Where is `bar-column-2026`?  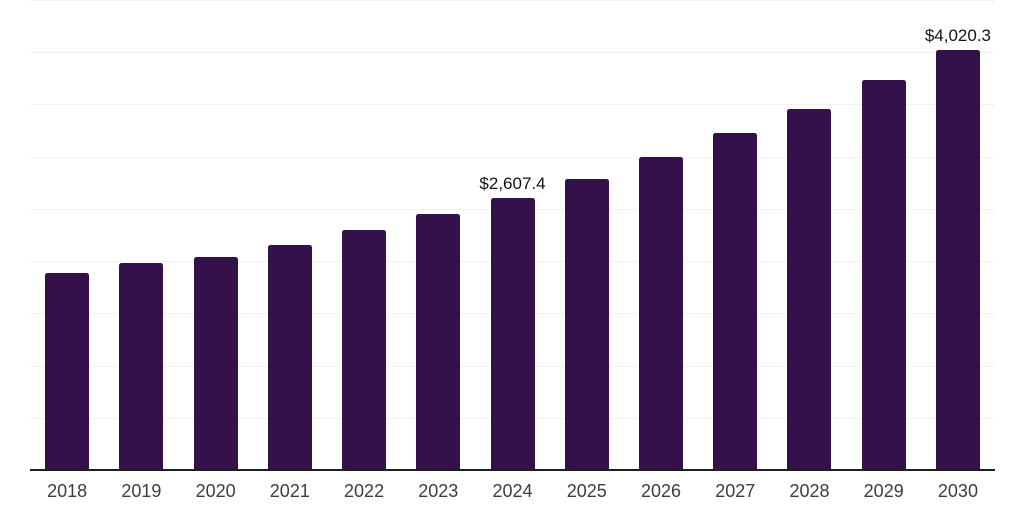 bar-column-2026 is located at coordinates (661, 235).